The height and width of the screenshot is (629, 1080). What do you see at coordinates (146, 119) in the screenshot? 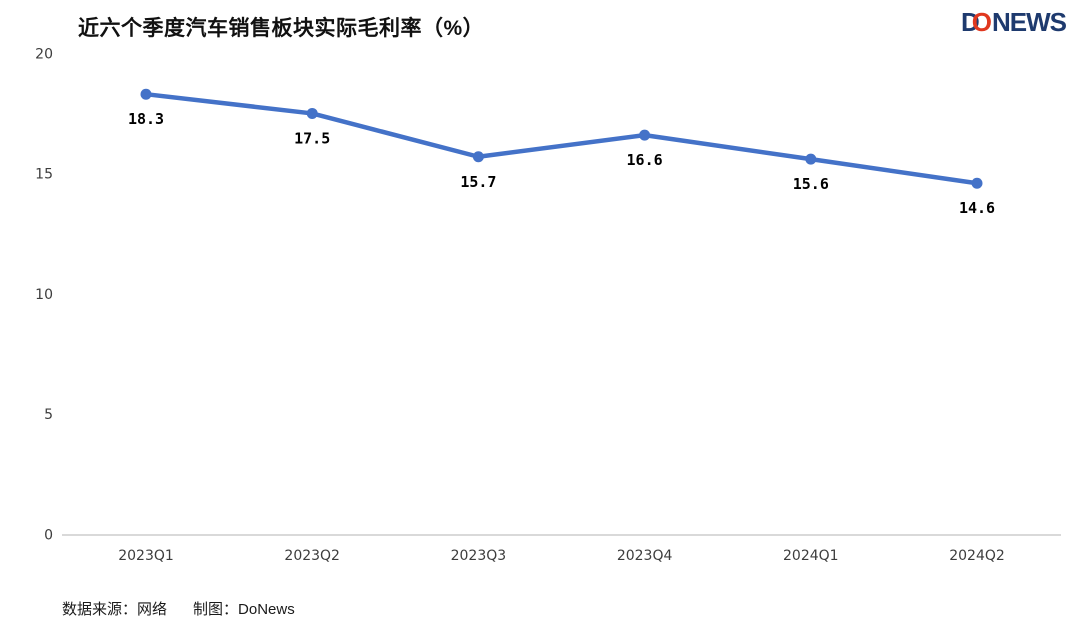
I see `data-point-label: 18.3` at bounding box center [146, 119].